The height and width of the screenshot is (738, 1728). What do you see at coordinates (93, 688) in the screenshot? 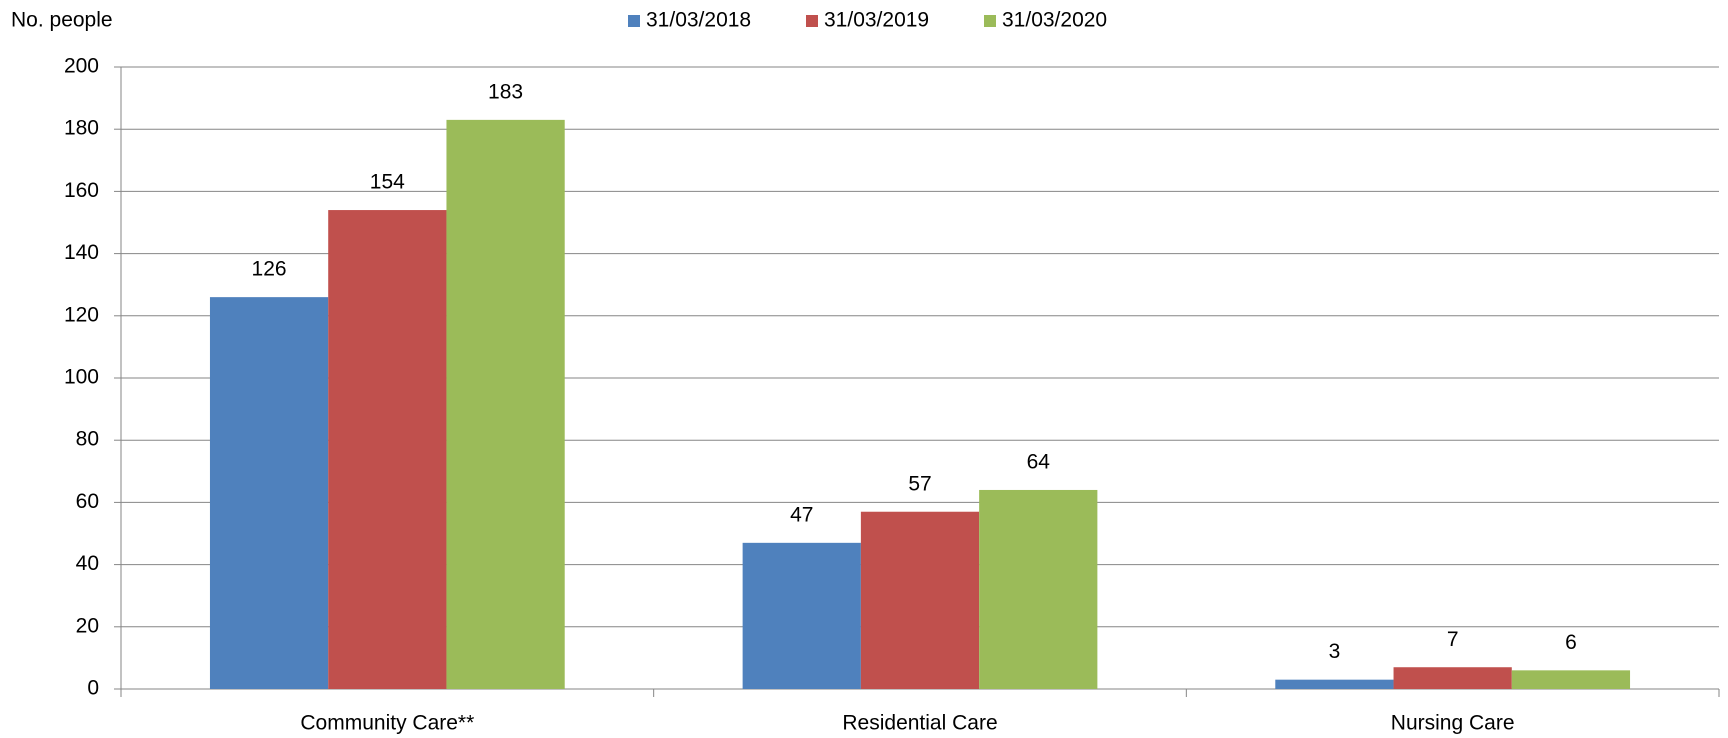
I see `y-tick-label: 0` at bounding box center [93, 688].